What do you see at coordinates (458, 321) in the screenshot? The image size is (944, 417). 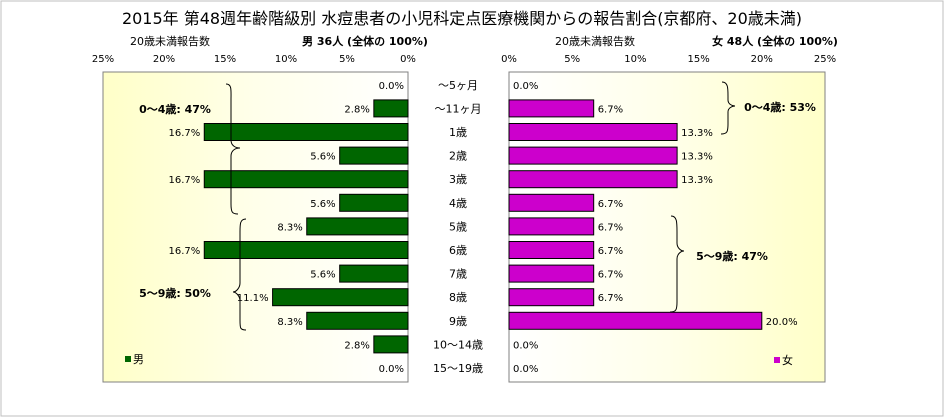 I see `category-label: 9歳` at bounding box center [458, 321].